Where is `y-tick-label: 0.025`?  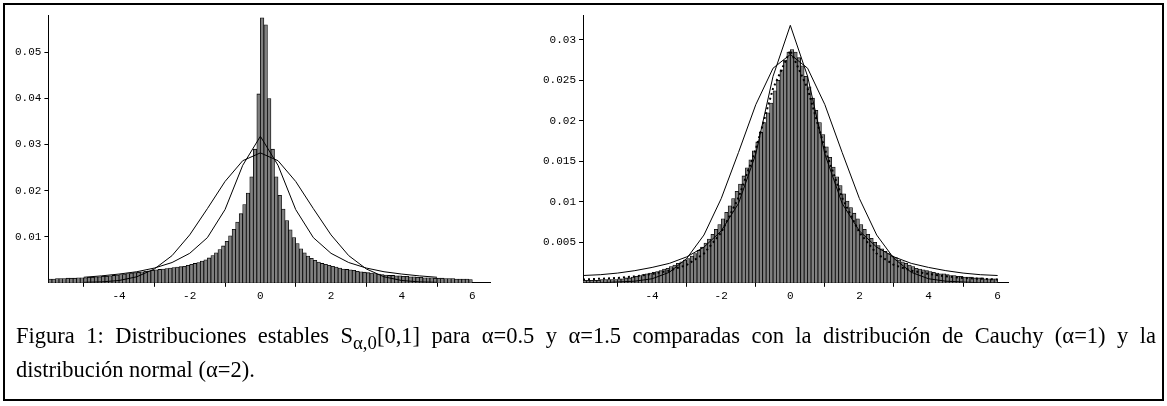
y-tick-label: 0.025 is located at coordinates (559, 80).